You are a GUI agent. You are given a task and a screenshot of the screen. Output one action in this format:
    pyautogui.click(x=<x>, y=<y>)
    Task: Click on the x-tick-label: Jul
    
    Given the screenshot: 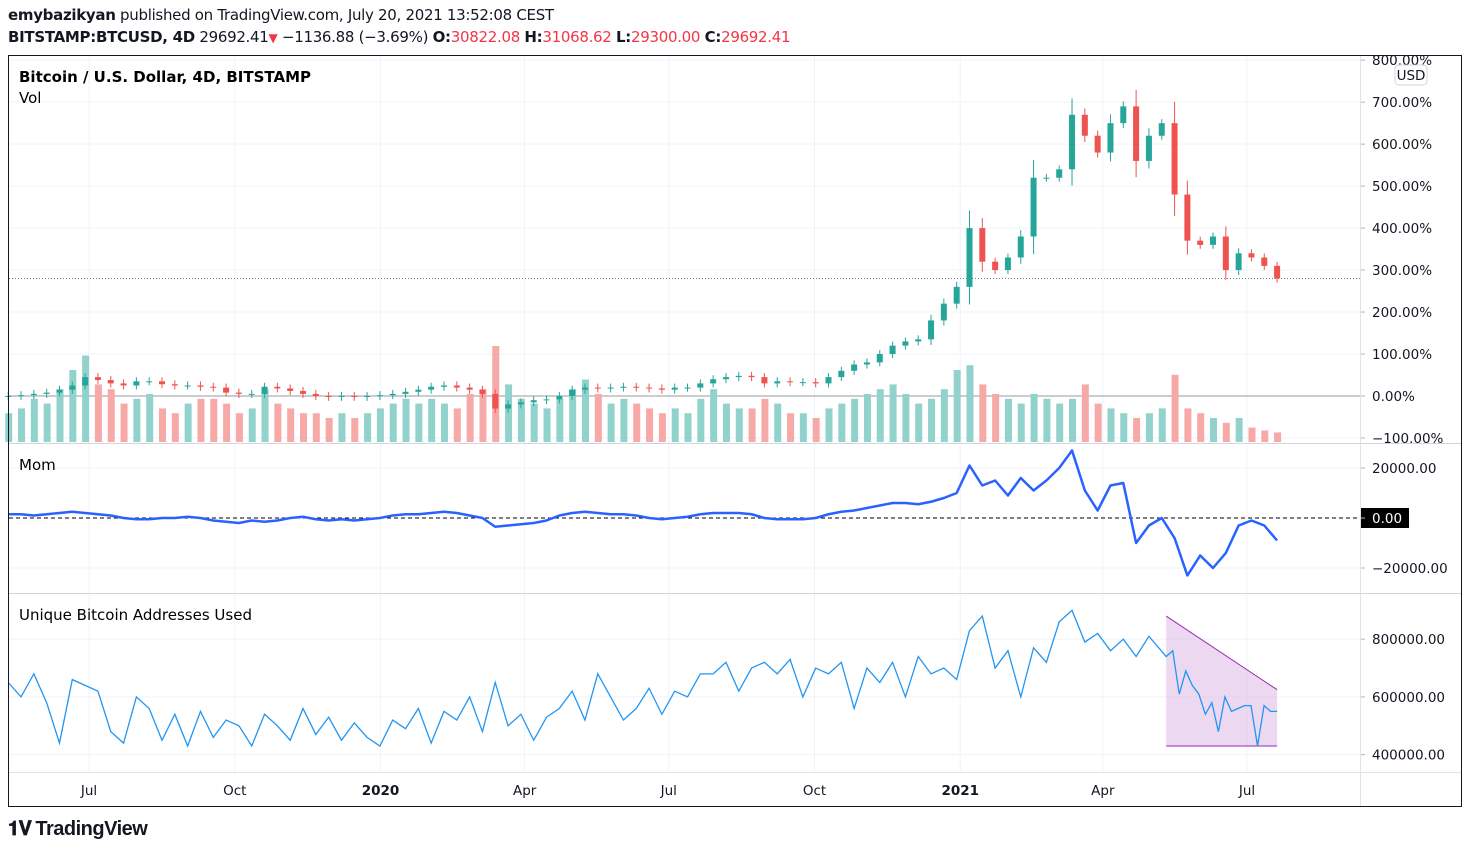 What is the action you would take?
    pyautogui.click(x=668, y=791)
    